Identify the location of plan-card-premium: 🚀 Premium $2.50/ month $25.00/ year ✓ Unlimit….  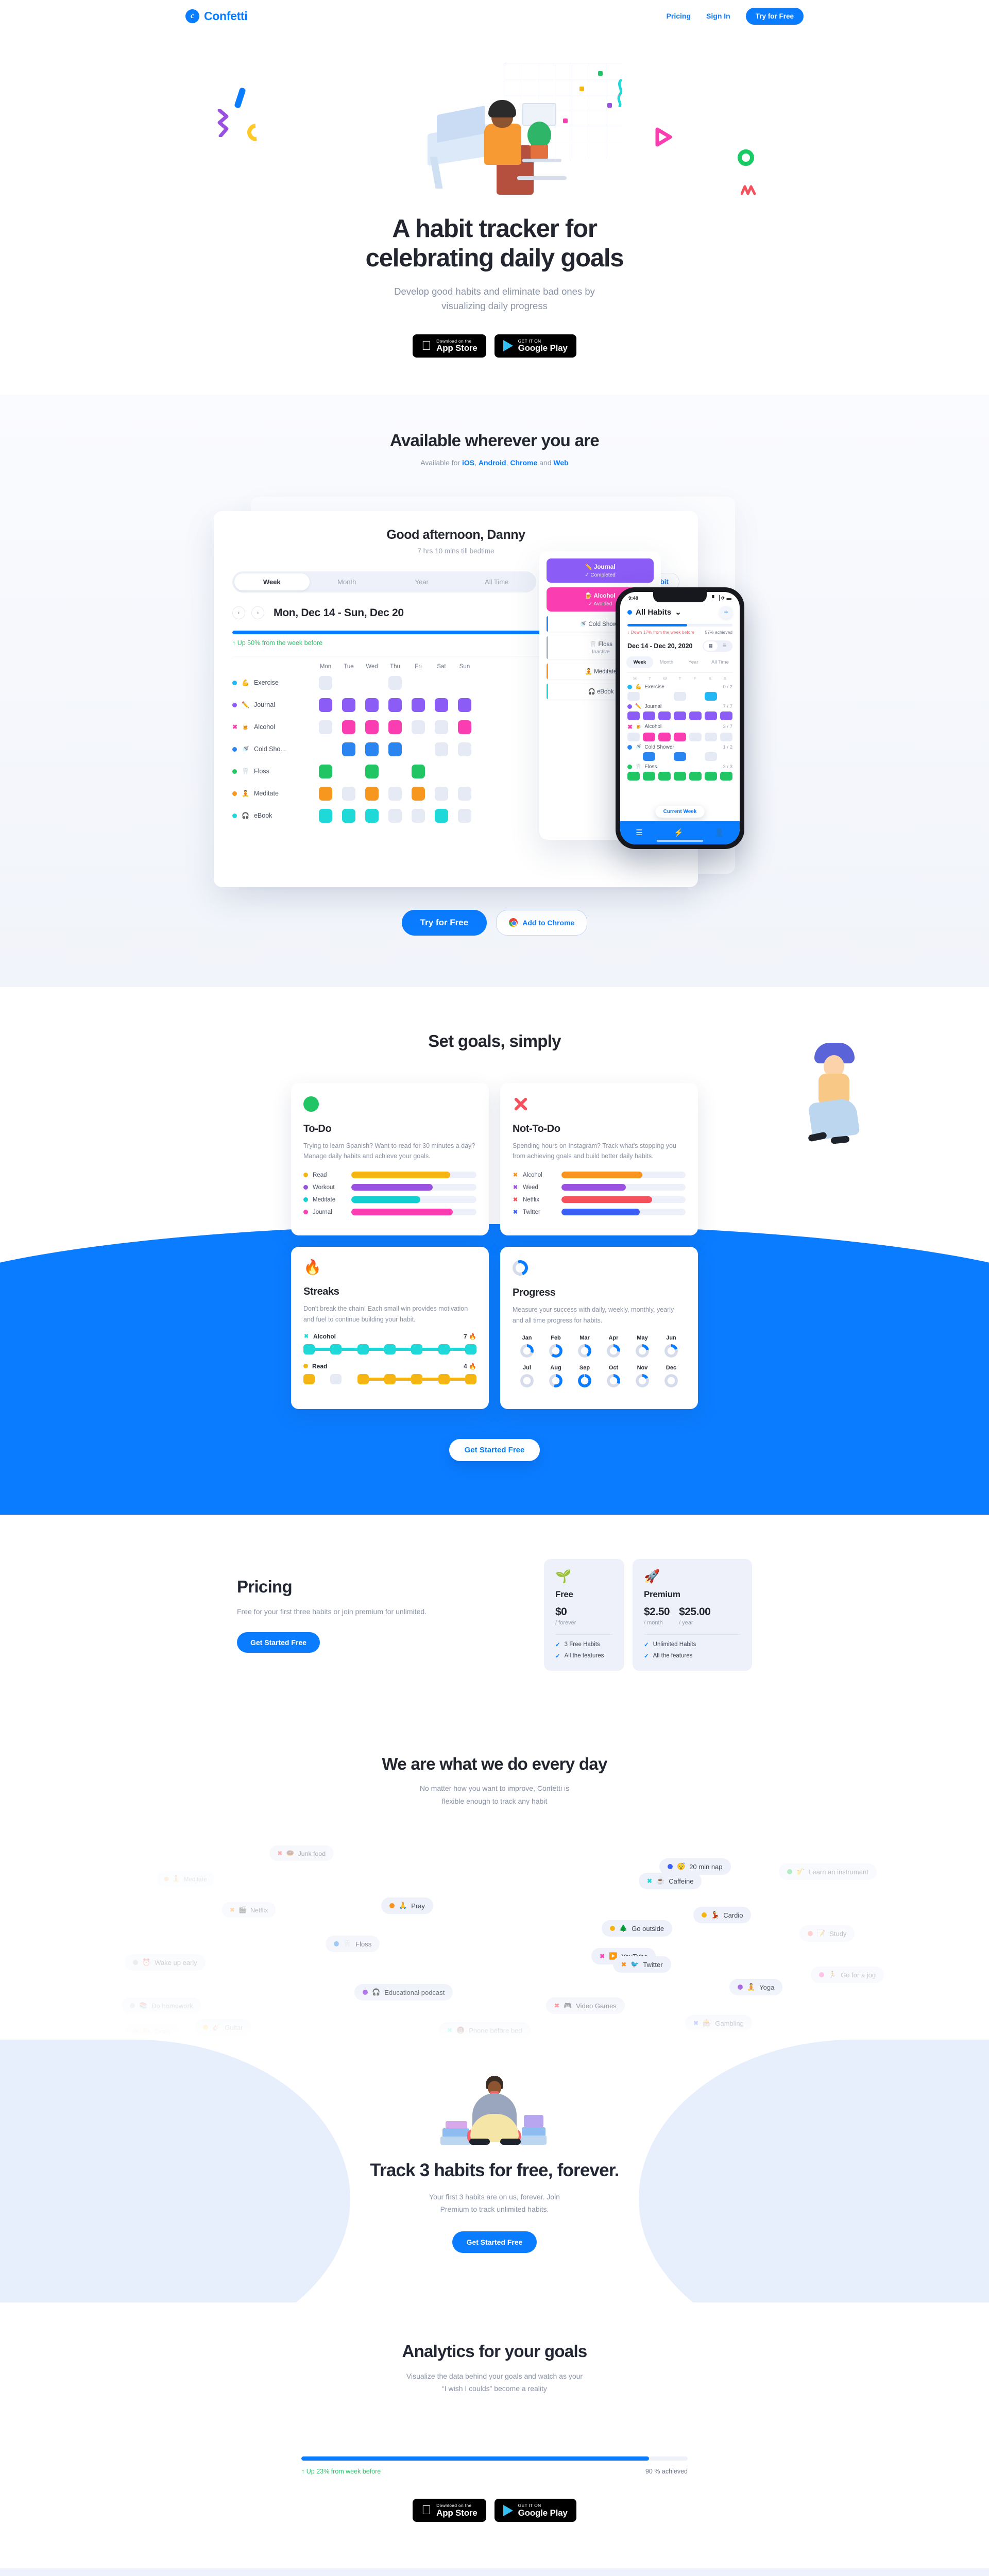
(692, 1614).